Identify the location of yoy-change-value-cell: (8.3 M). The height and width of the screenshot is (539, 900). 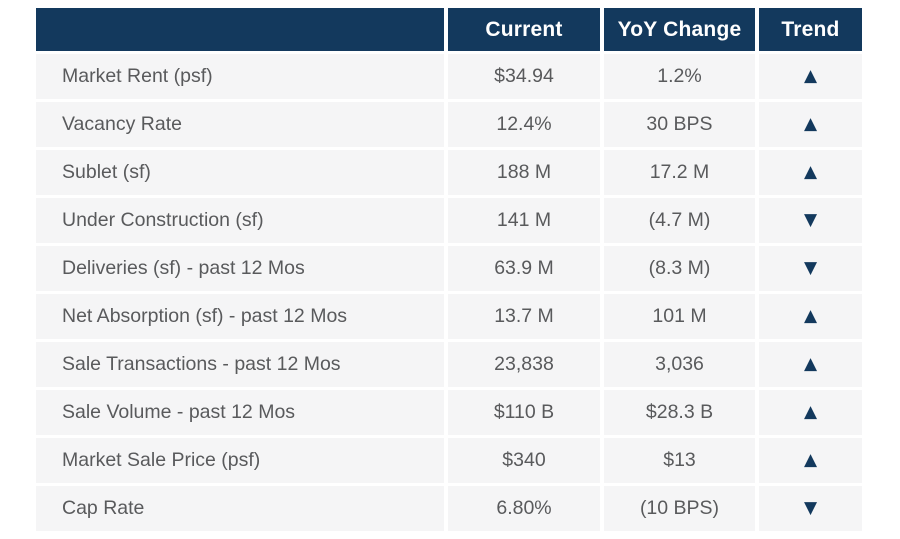
(679, 268).